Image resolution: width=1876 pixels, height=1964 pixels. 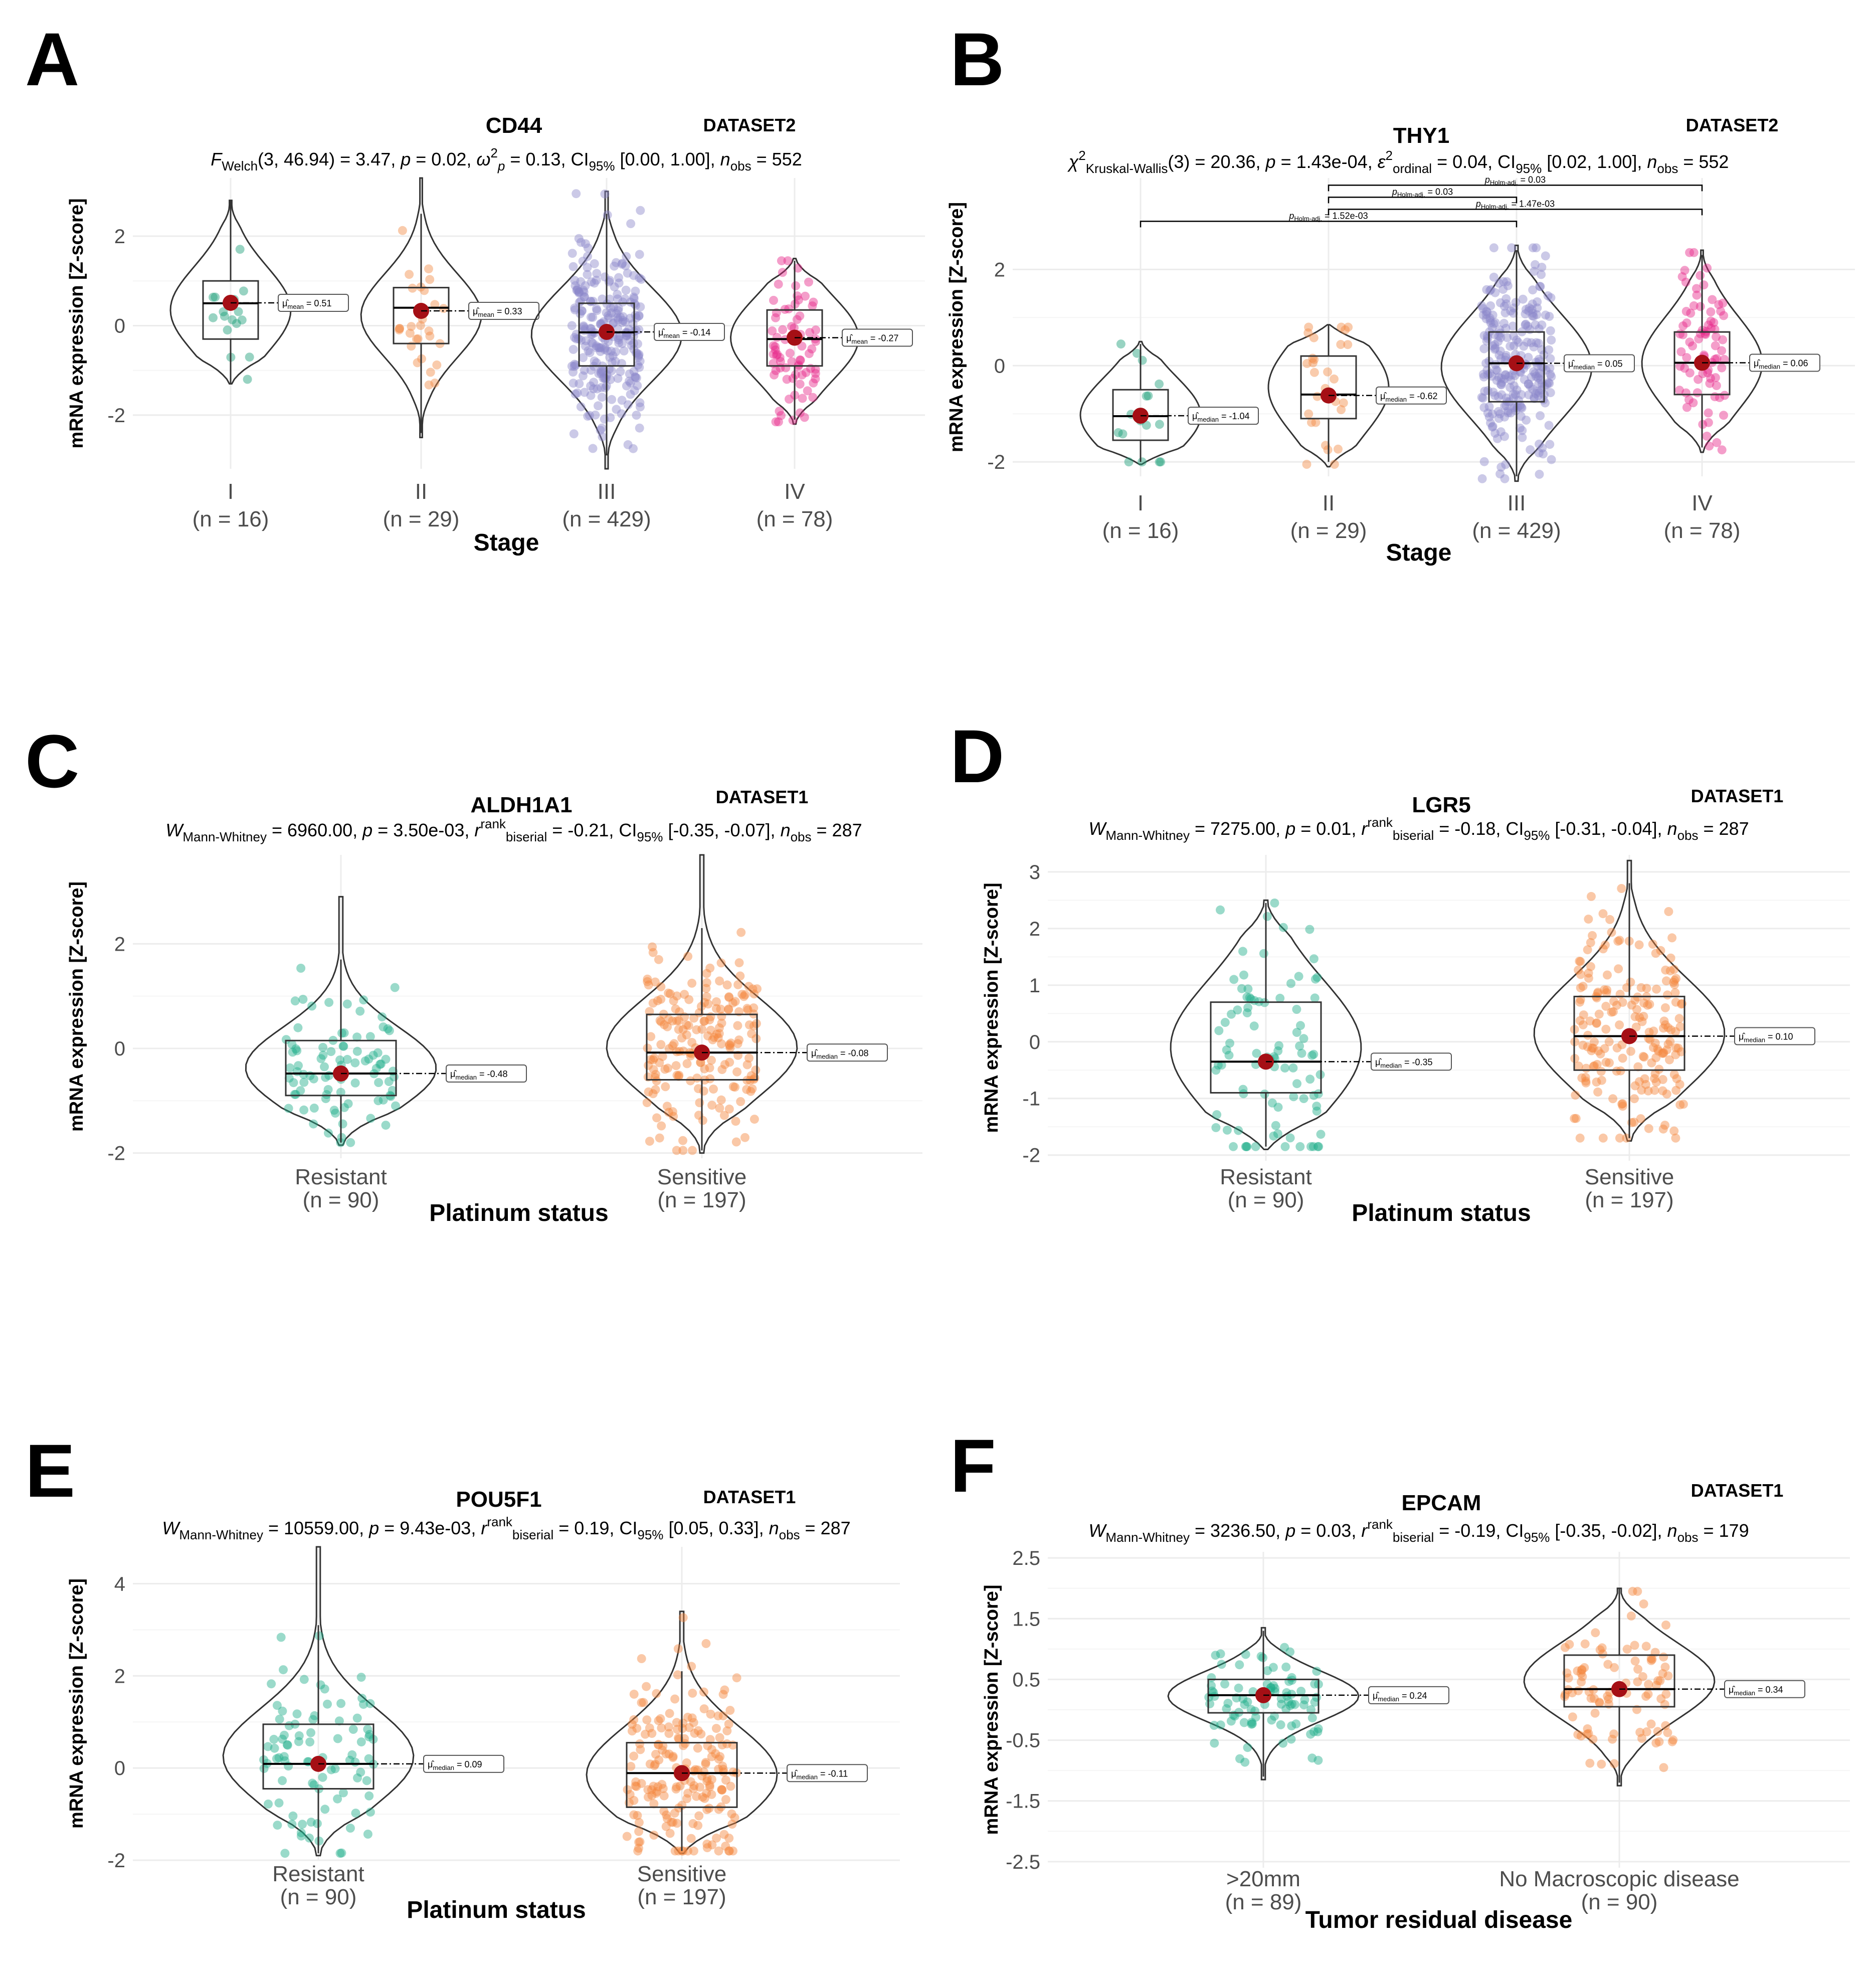 What do you see at coordinates (120, 237) in the screenshot?
I see `y-tick-label: 2` at bounding box center [120, 237].